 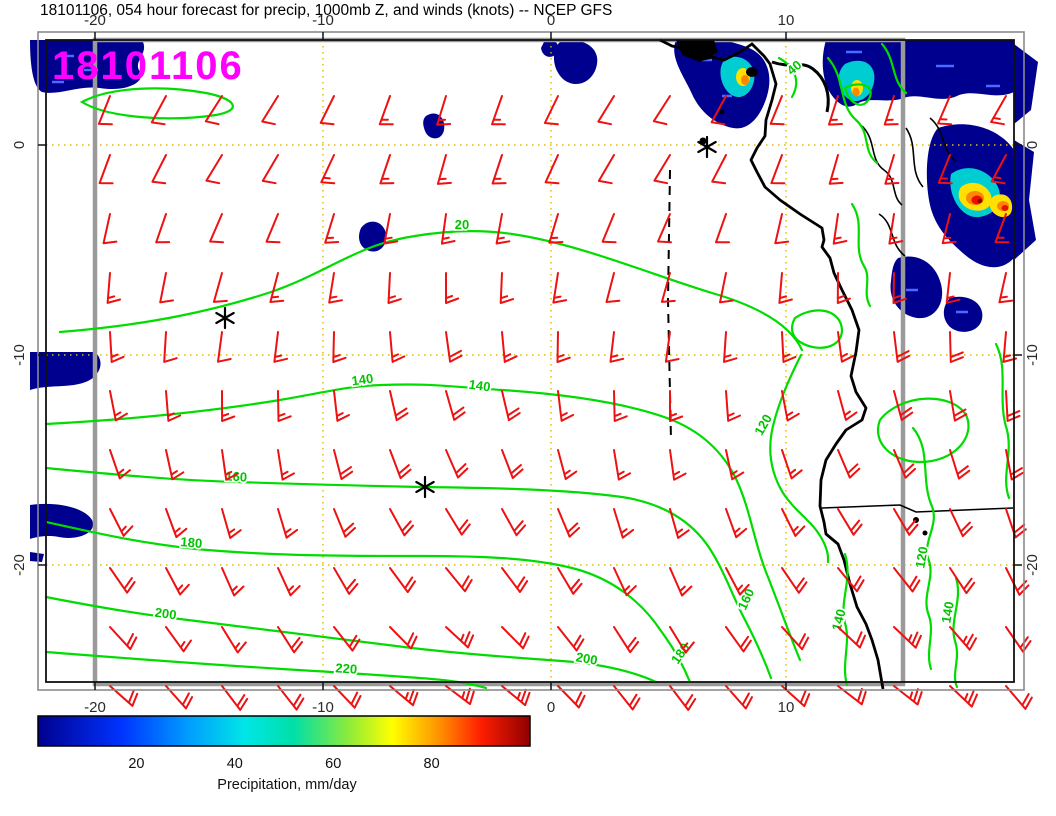 I want to click on run-timestamp: 18101106, so click(x=148, y=66).